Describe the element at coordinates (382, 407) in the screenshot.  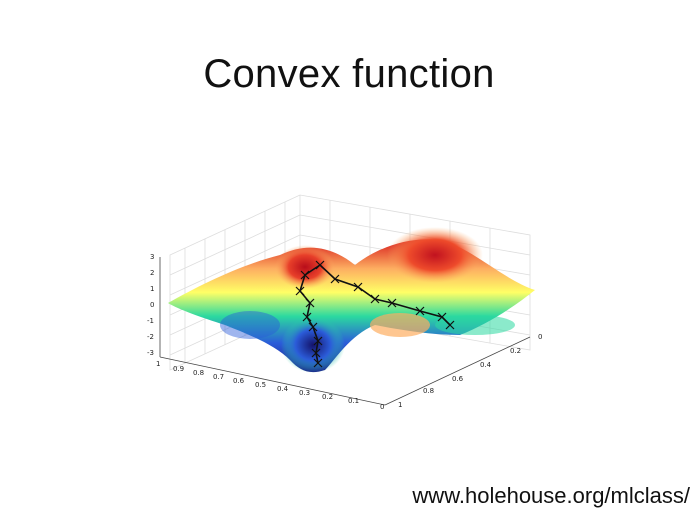
I see `x-tick-label: 0` at that location.